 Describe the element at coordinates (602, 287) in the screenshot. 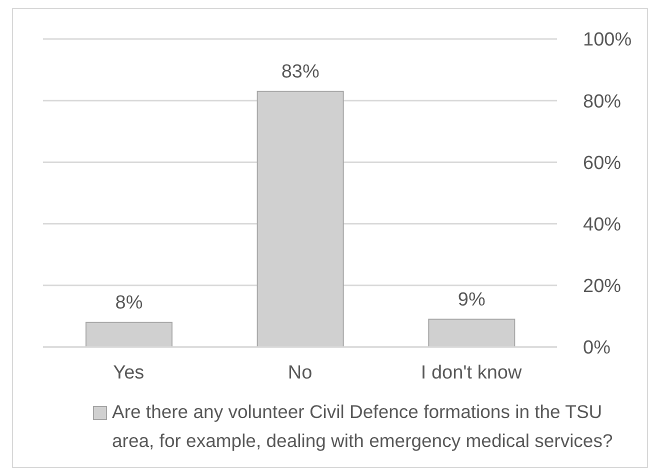

I see `y-tick-label: 20%` at that location.